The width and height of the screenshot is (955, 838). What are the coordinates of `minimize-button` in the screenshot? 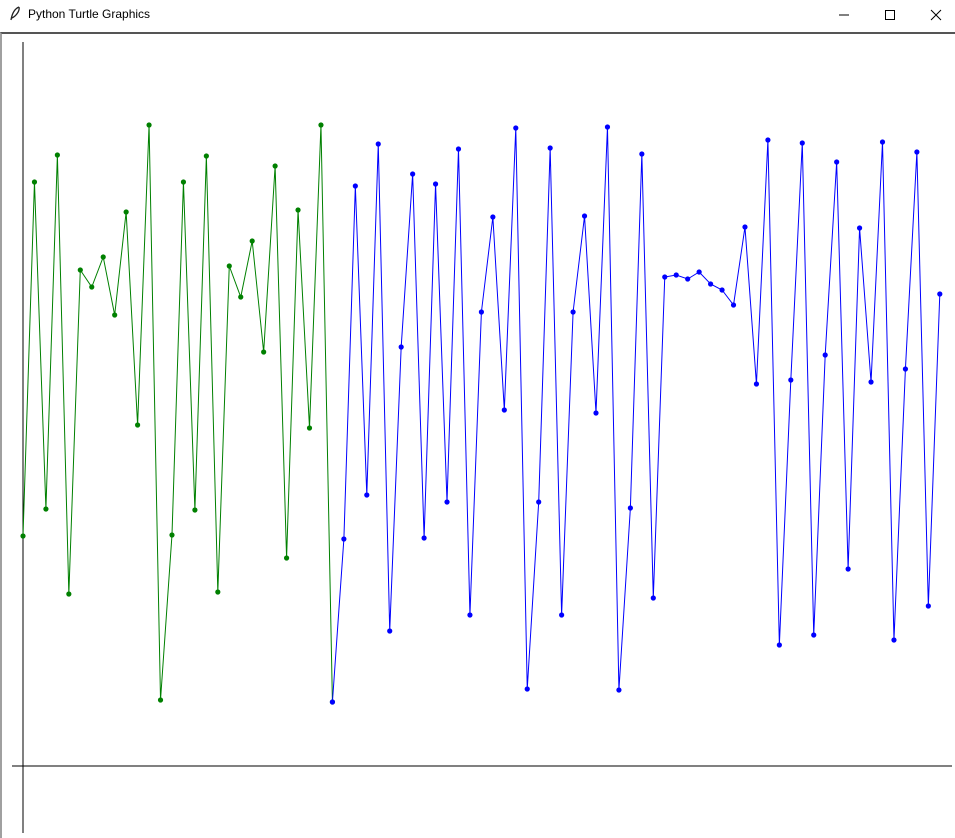 It's located at (844, 15).